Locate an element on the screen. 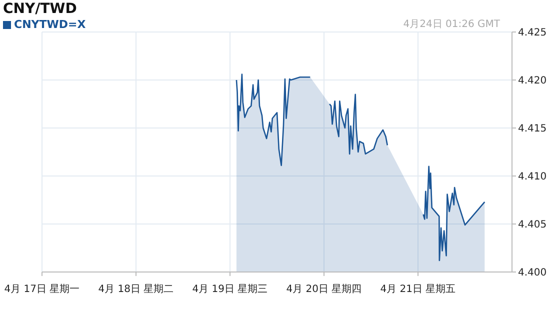 Image resolution: width=550 pixels, height=309 pixels. y-tick-label: 4.415 is located at coordinates (532, 129).